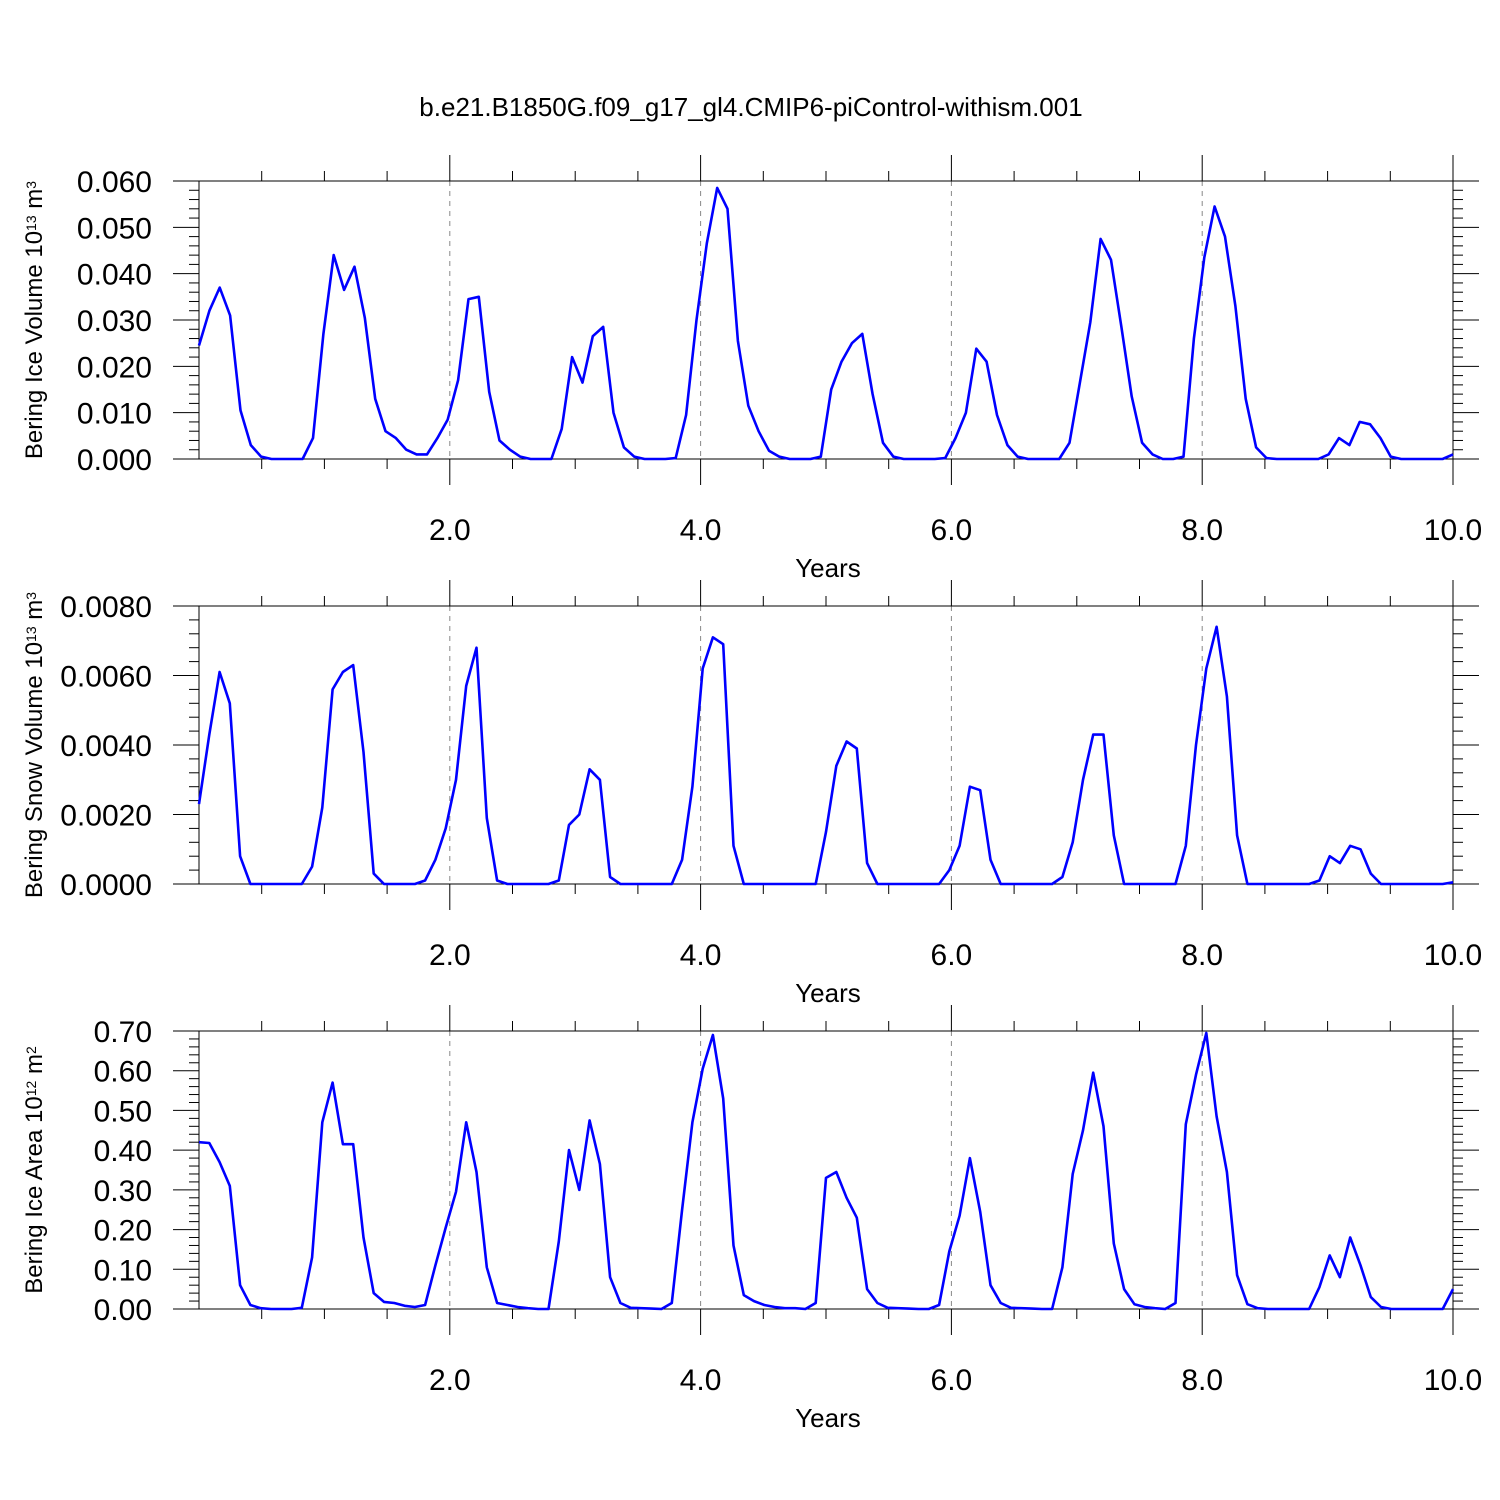 The width and height of the screenshot is (1500, 1500). What do you see at coordinates (106, 885) in the screenshot?
I see `y-tick-label: 0.0000` at bounding box center [106, 885].